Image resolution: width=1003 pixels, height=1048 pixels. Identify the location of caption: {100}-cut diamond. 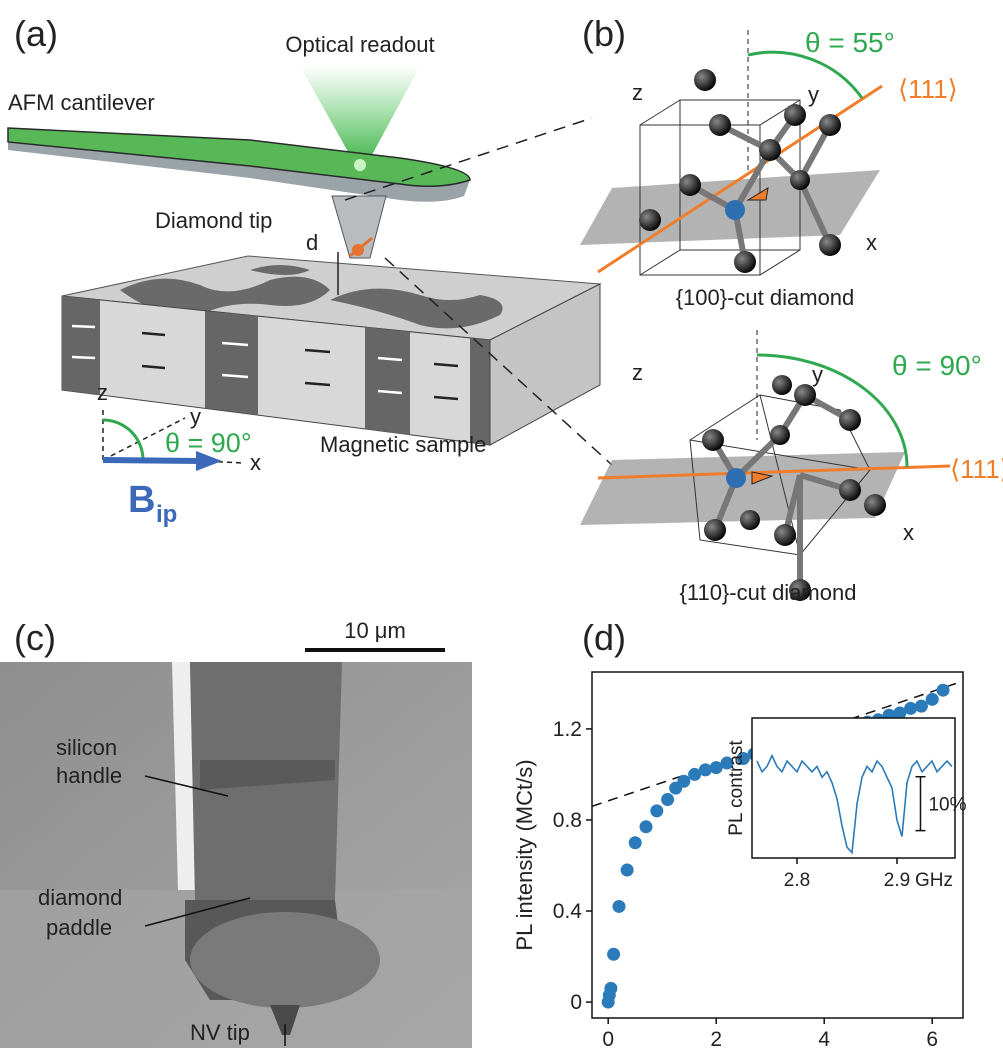
(765, 297).